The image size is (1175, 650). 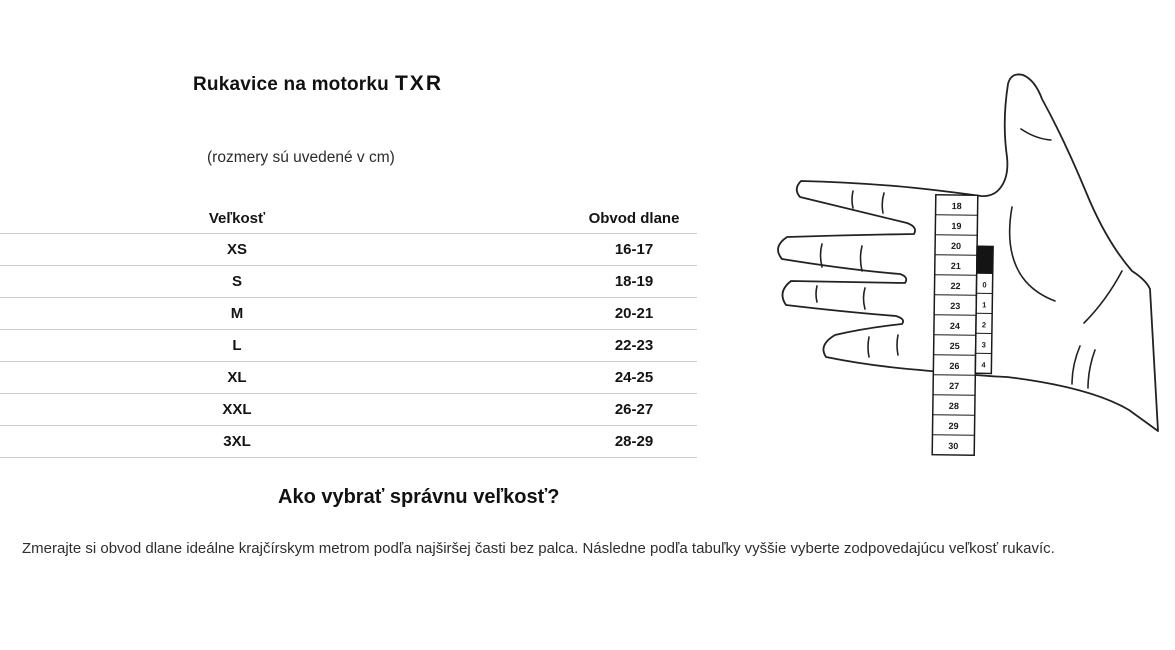 I want to click on tape-numbers: 18 19 20 21 22 23 24 25 26 27 28 29 30, so click(x=955, y=326).